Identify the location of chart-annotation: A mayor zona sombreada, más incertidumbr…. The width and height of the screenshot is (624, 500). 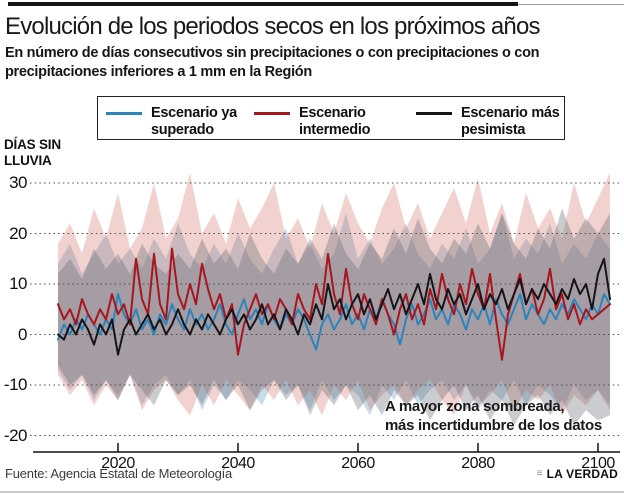
(493, 416).